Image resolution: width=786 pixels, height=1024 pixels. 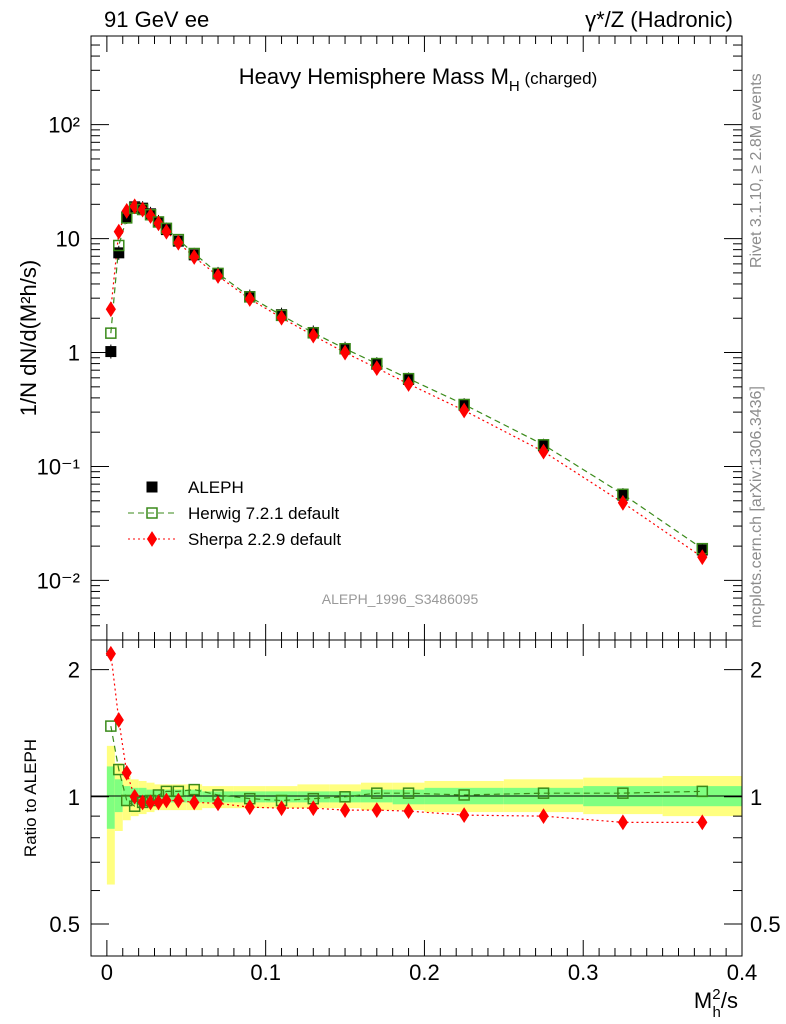 What do you see at coordinates (424, 972) in the screenshot?
I see `x-tick-label: 0.2` at bounding box center [424, 972].